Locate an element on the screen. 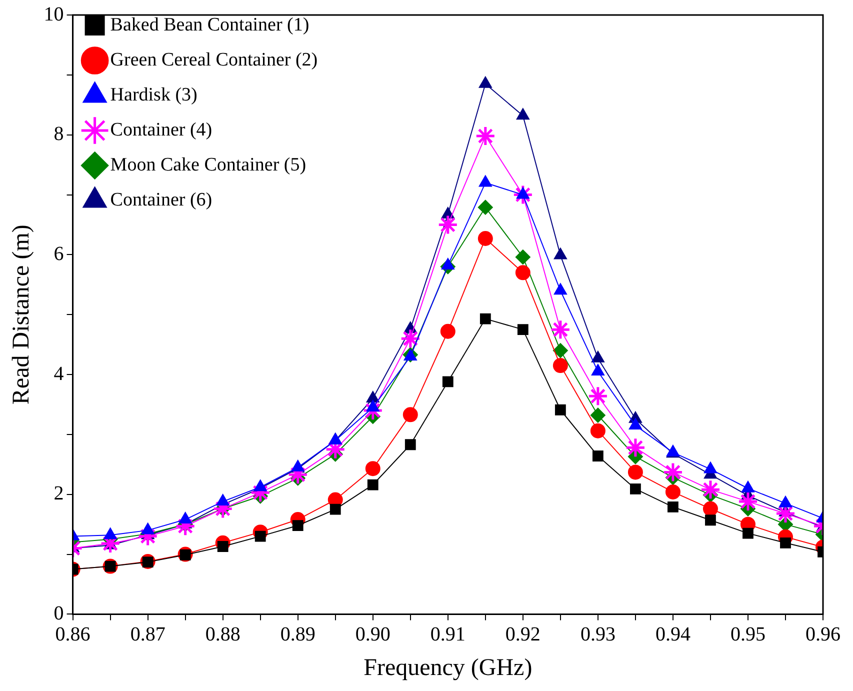 The image size is (853, 691). x-tick-label: 0.86 is located at coordinates (72, 634).